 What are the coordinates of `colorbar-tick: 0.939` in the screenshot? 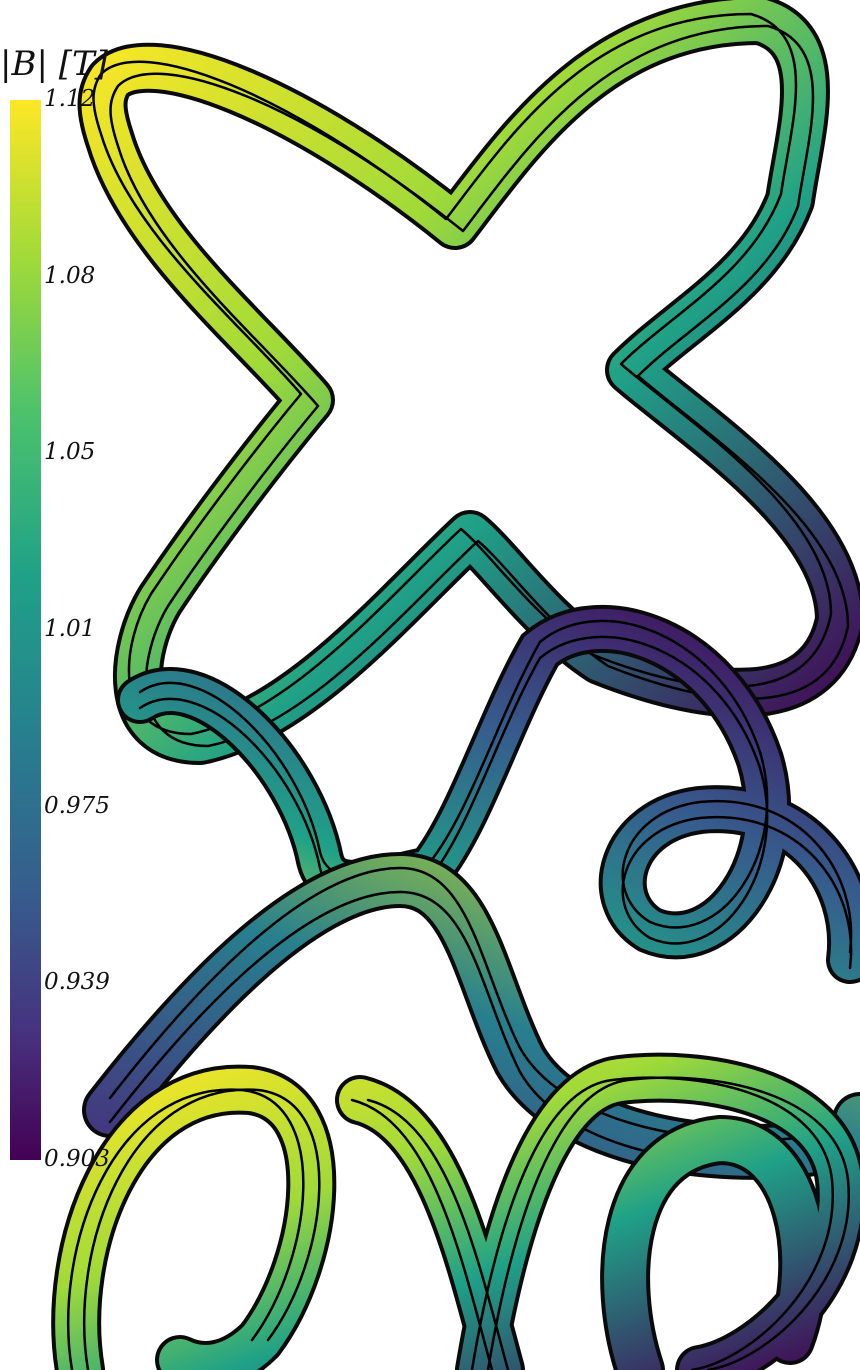 It's located at (77, 982).